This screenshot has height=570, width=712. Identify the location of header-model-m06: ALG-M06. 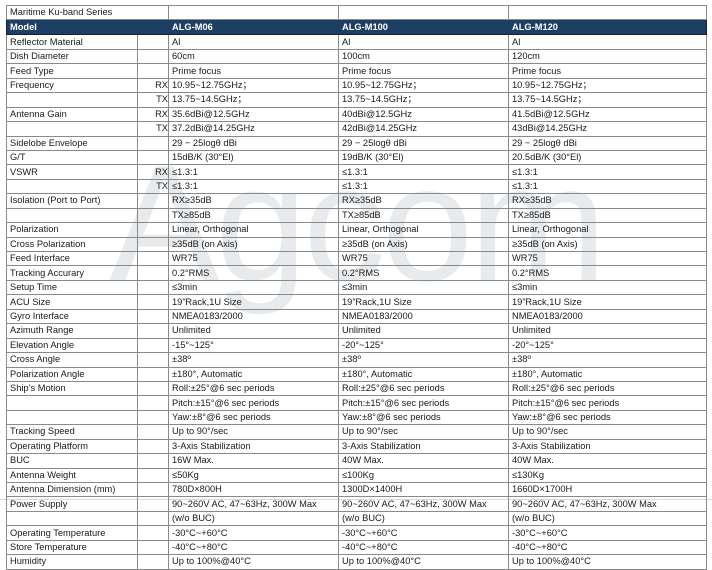
(253, 27).